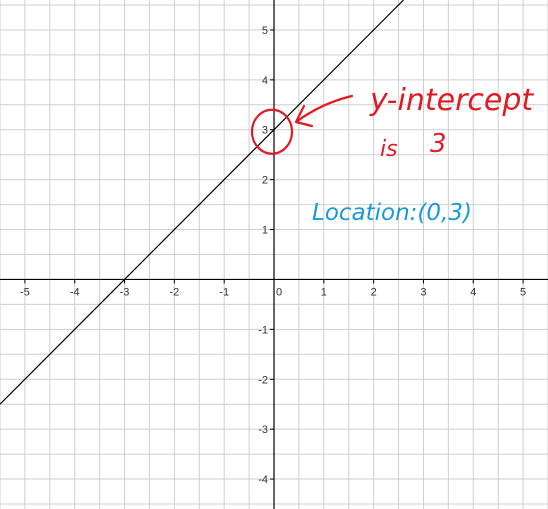 The width and height of the screenshot is (548, 509). What do you see at coordinates (265, 181) in the screenshot?
I see `y-tick-label: 2` at bounding box center [265, 181].